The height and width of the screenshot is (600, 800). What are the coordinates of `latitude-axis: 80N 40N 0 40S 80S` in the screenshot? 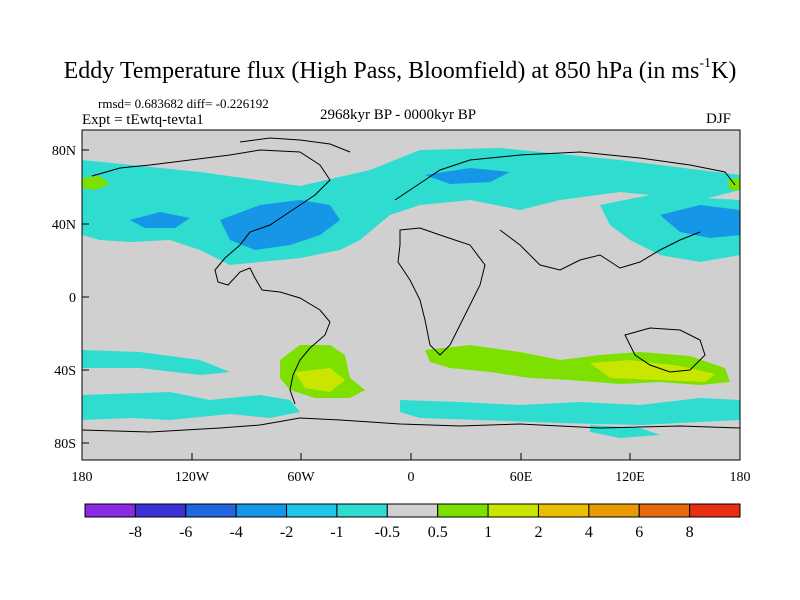 It's located at (70, 298).